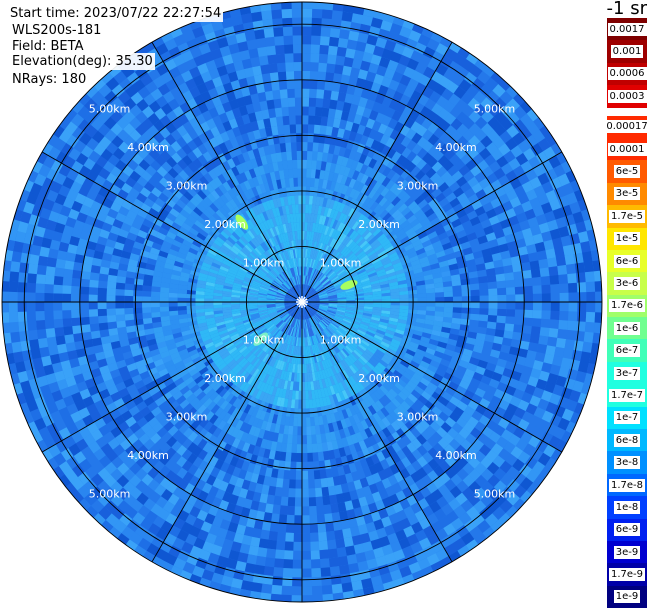  I want to click on colorbar-cell: 0.0001, so click(627, 149).